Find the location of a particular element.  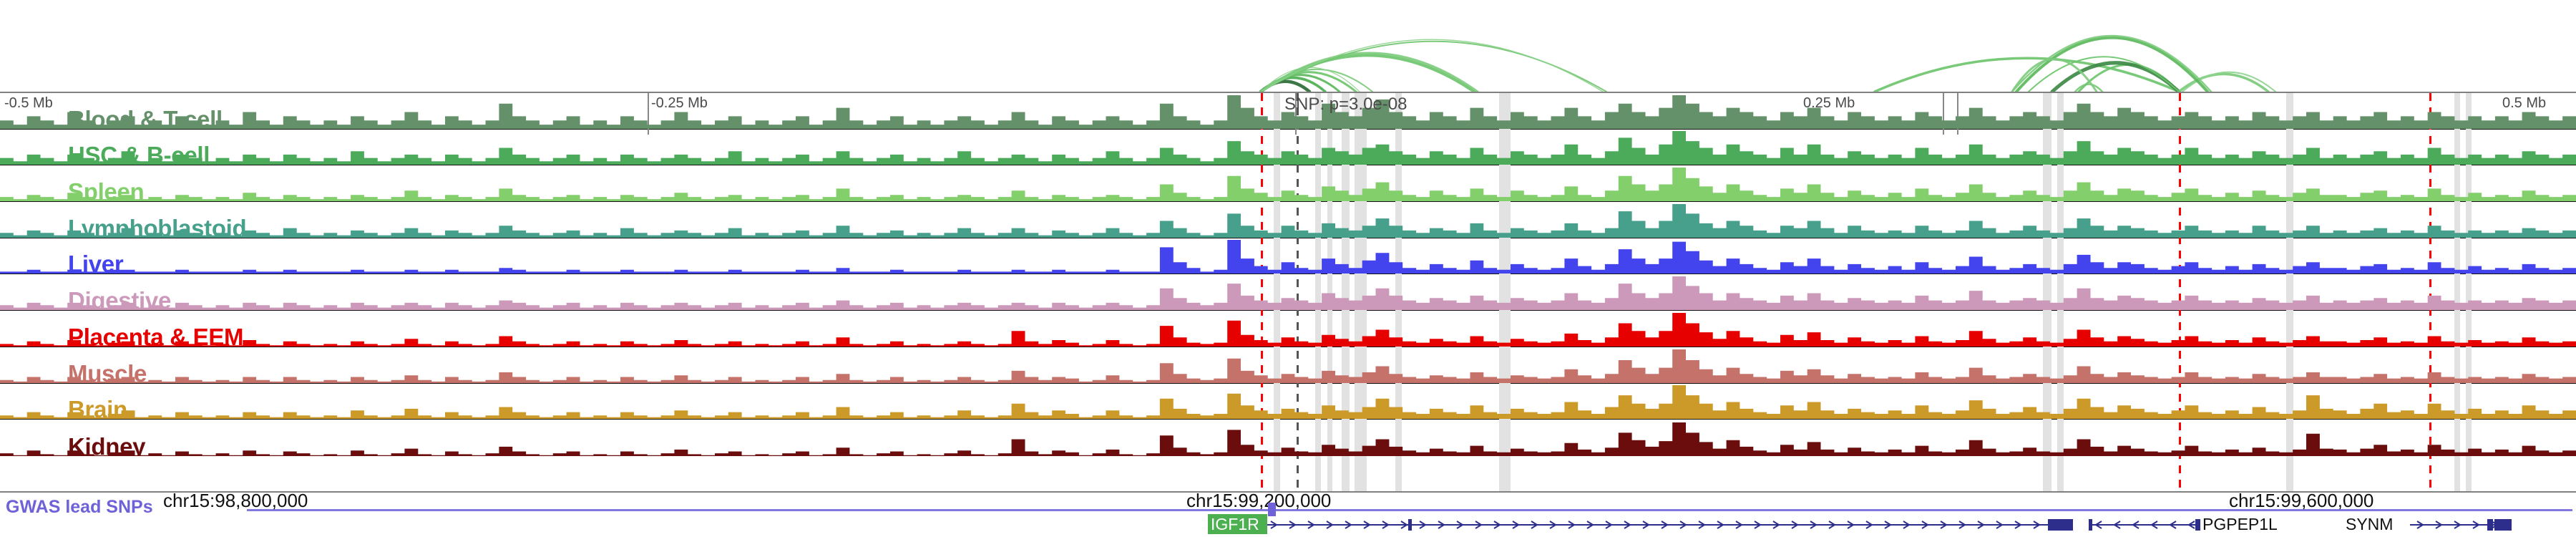

track-row-muscle: Muscle is located at coordinates (1288, 365).